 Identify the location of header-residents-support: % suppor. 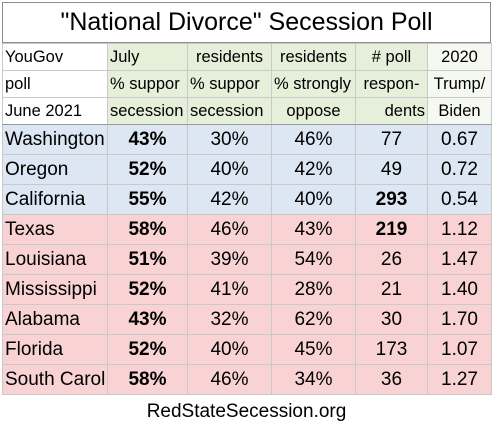
(229, 84).